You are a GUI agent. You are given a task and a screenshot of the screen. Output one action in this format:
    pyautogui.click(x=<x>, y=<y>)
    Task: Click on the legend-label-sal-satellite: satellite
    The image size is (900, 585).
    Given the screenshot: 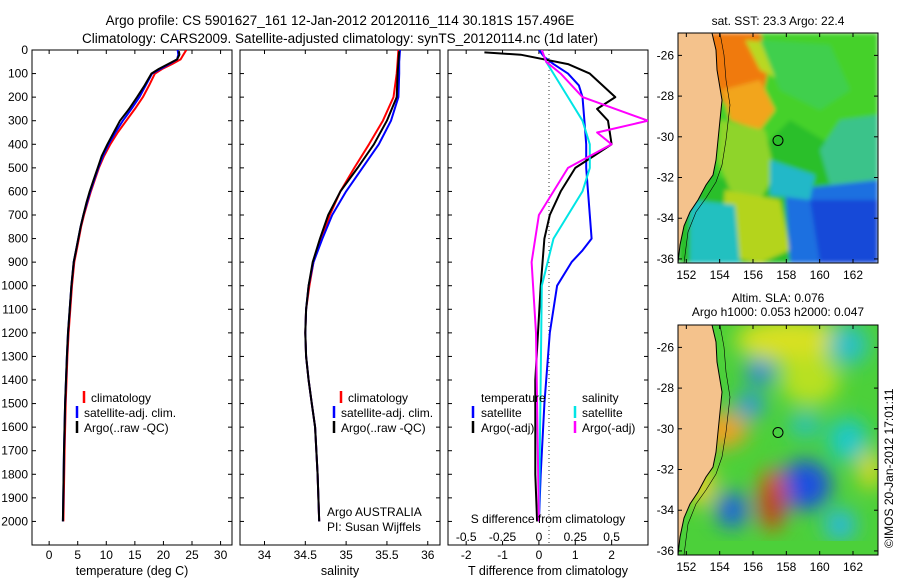 What is the action you would take?
    pyautogui.click(x=602, y=413)
    